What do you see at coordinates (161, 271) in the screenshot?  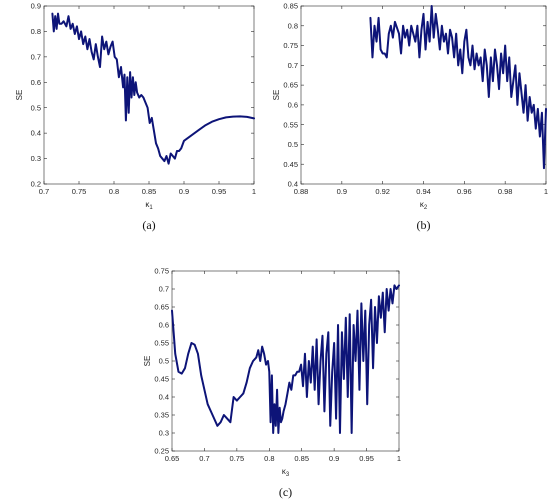 I see `y-tick-label-c: 0.75` at bounding box center [161, 271].